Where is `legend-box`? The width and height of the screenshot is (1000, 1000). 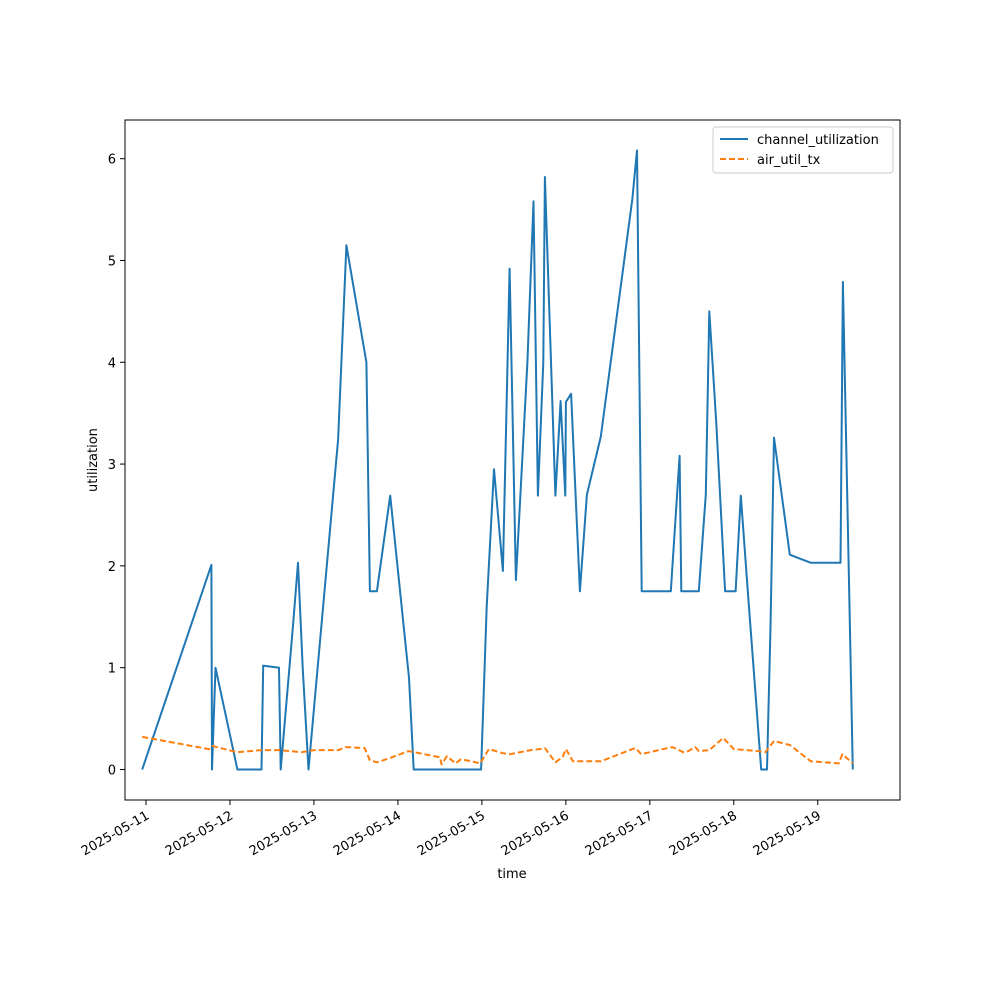
legend-box is located at coordinates (803, 150).